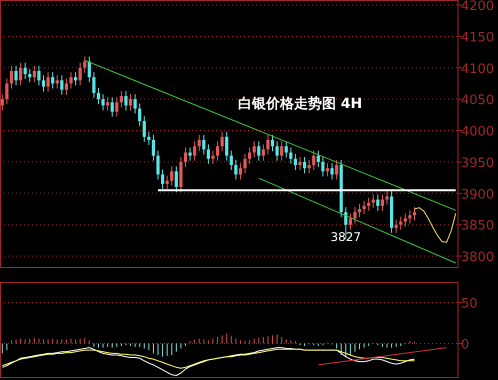 This screenshot has width=498, height=380. I want to click on y-tick-label: 3900, so click(477, 194).